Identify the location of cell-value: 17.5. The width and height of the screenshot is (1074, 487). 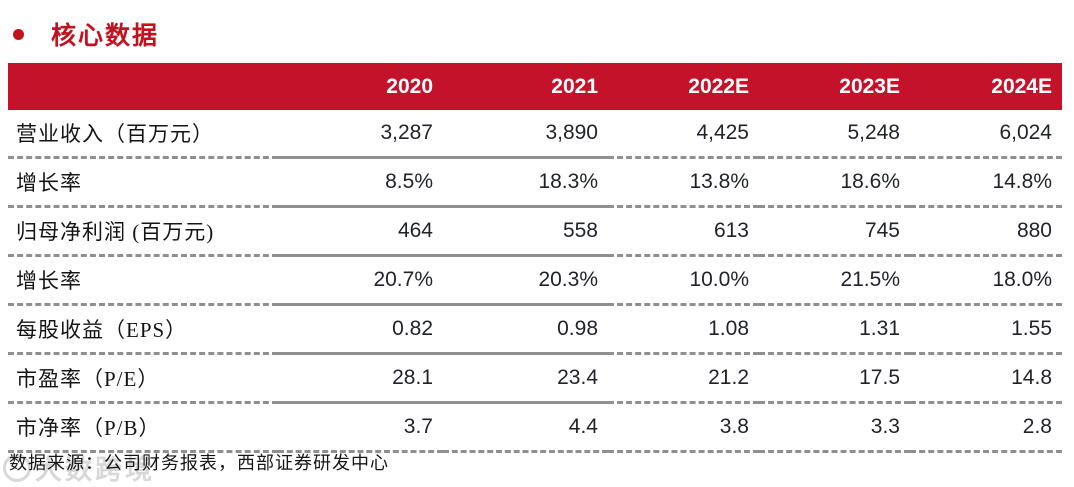
(834, 378).